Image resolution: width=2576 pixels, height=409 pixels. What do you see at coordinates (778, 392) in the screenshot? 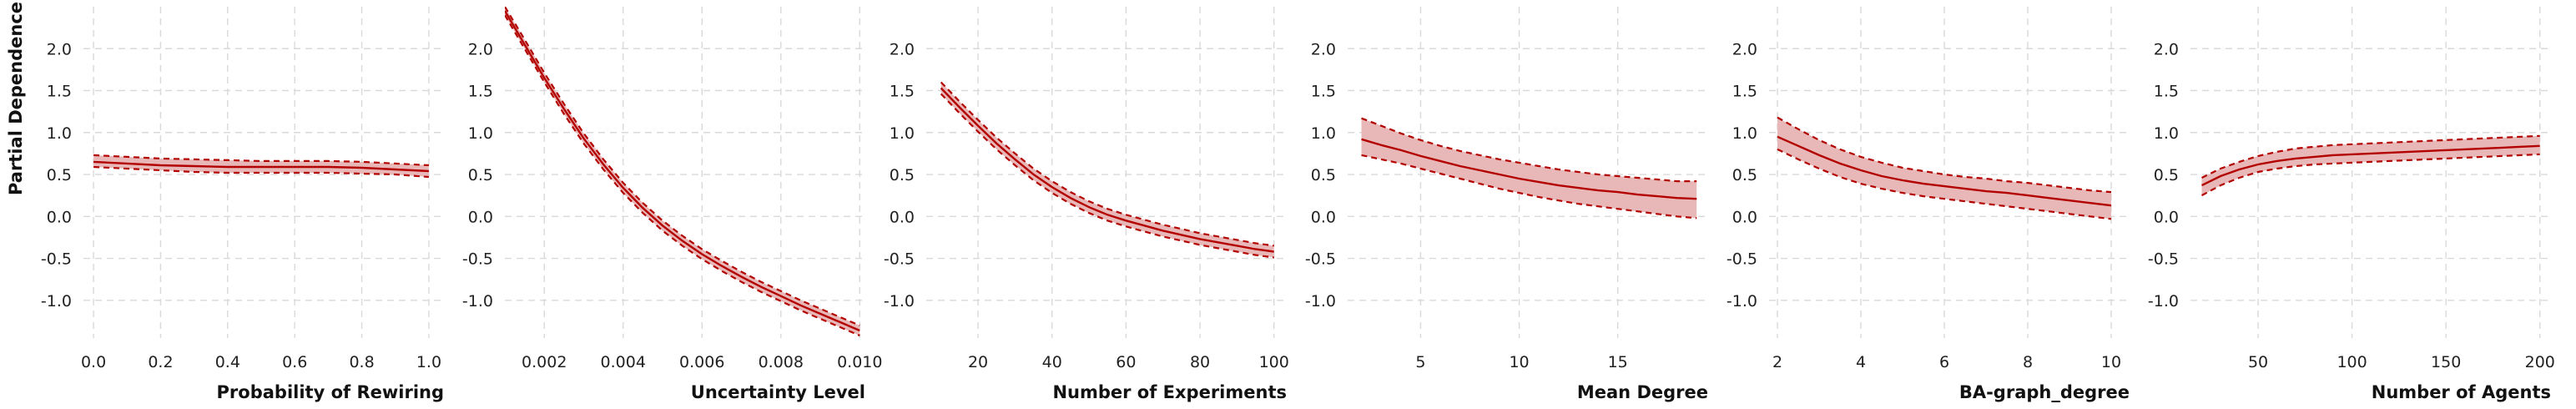
I see `x-axis-label: Uncertainty Level` at bounding box center [778, 392].